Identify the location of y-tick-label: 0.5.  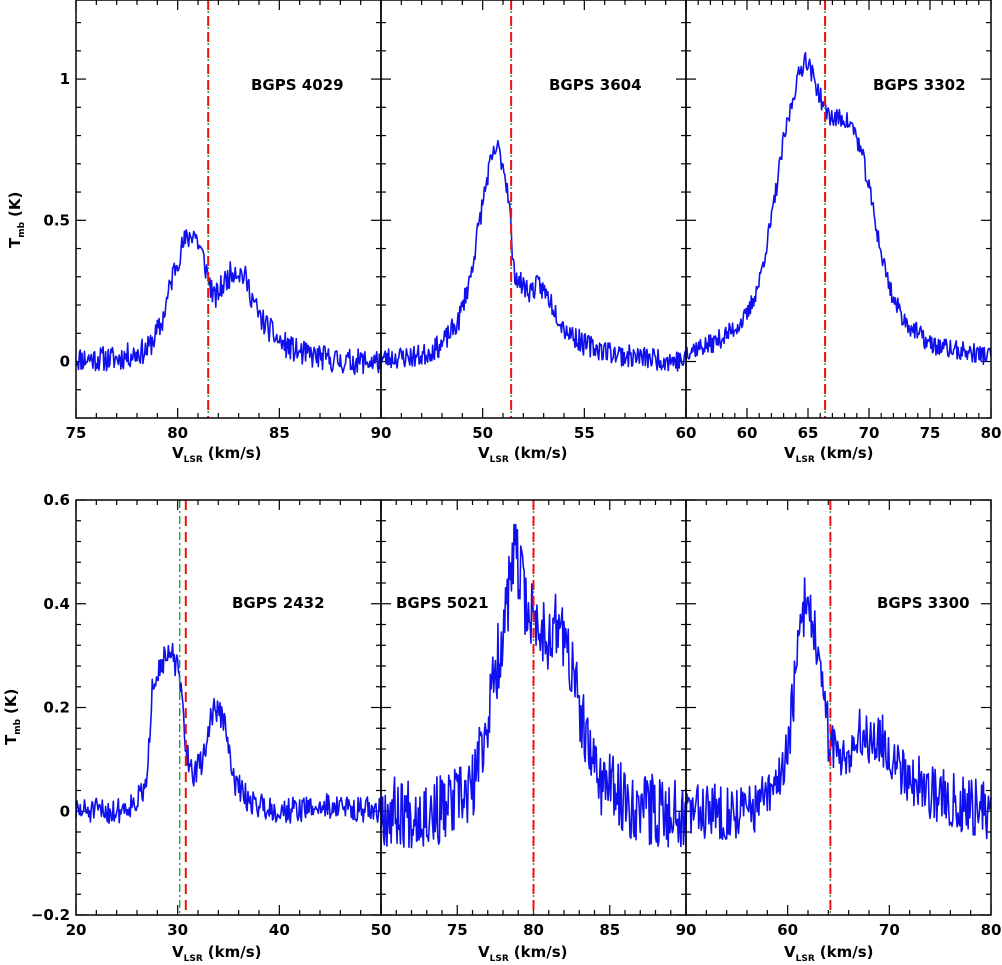
(56, 220).